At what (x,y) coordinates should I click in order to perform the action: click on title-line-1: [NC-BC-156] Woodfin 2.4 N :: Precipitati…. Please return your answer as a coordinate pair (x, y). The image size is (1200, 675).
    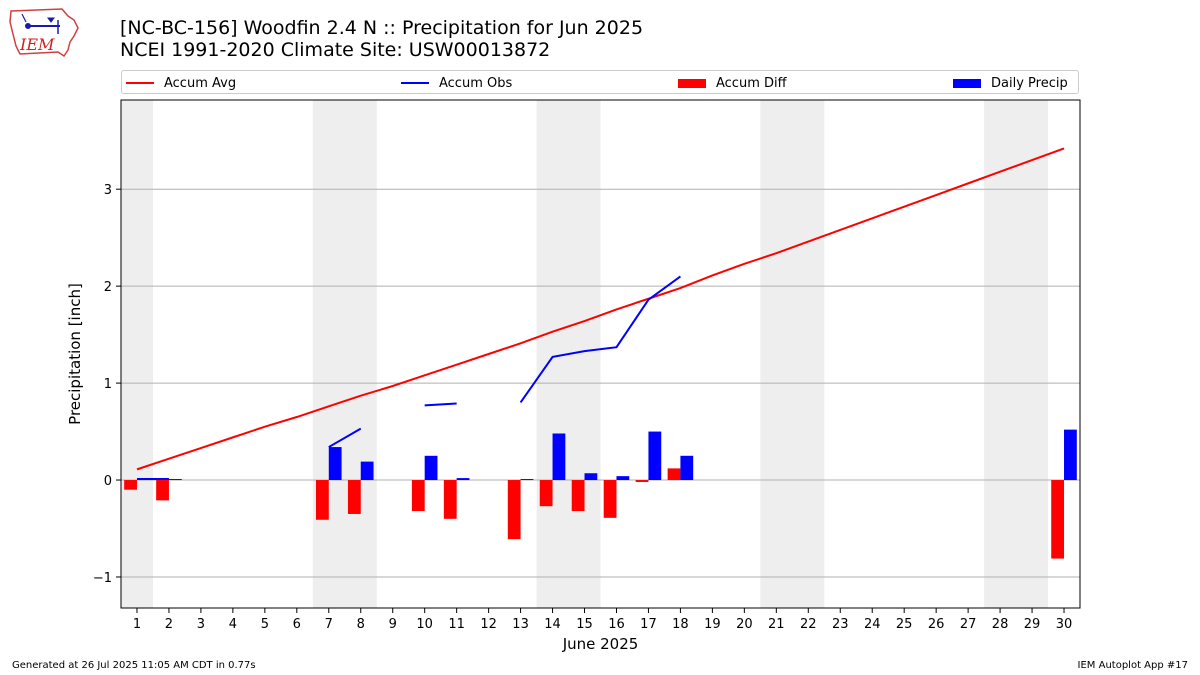
    Looking at the image, I should click on (382, 28).